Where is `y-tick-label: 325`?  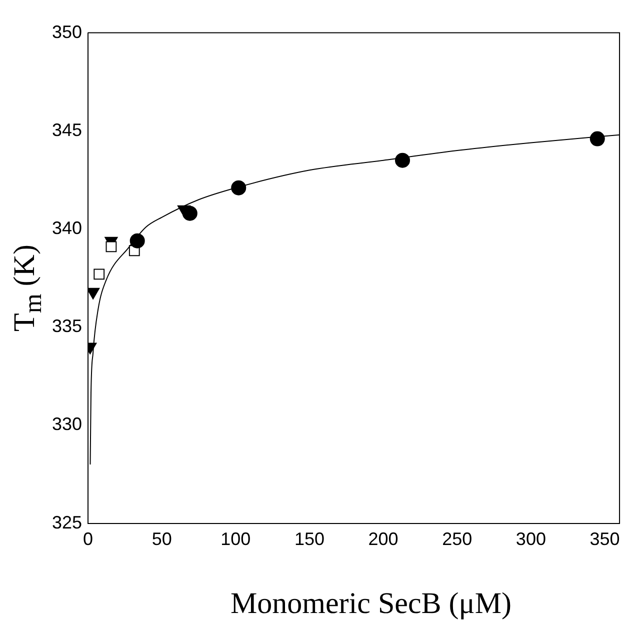
y-tick-label: 325 is located at coordinates (67, 522).